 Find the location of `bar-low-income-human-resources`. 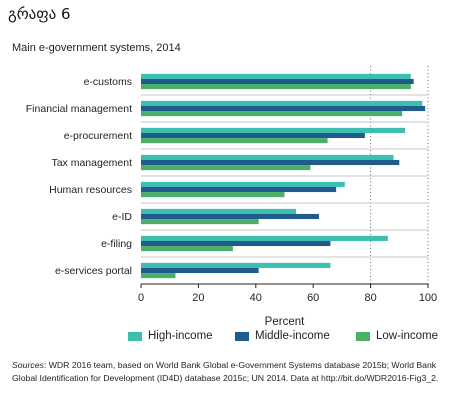

bar-low-income-human-resources is located at coordinates (213, 195).